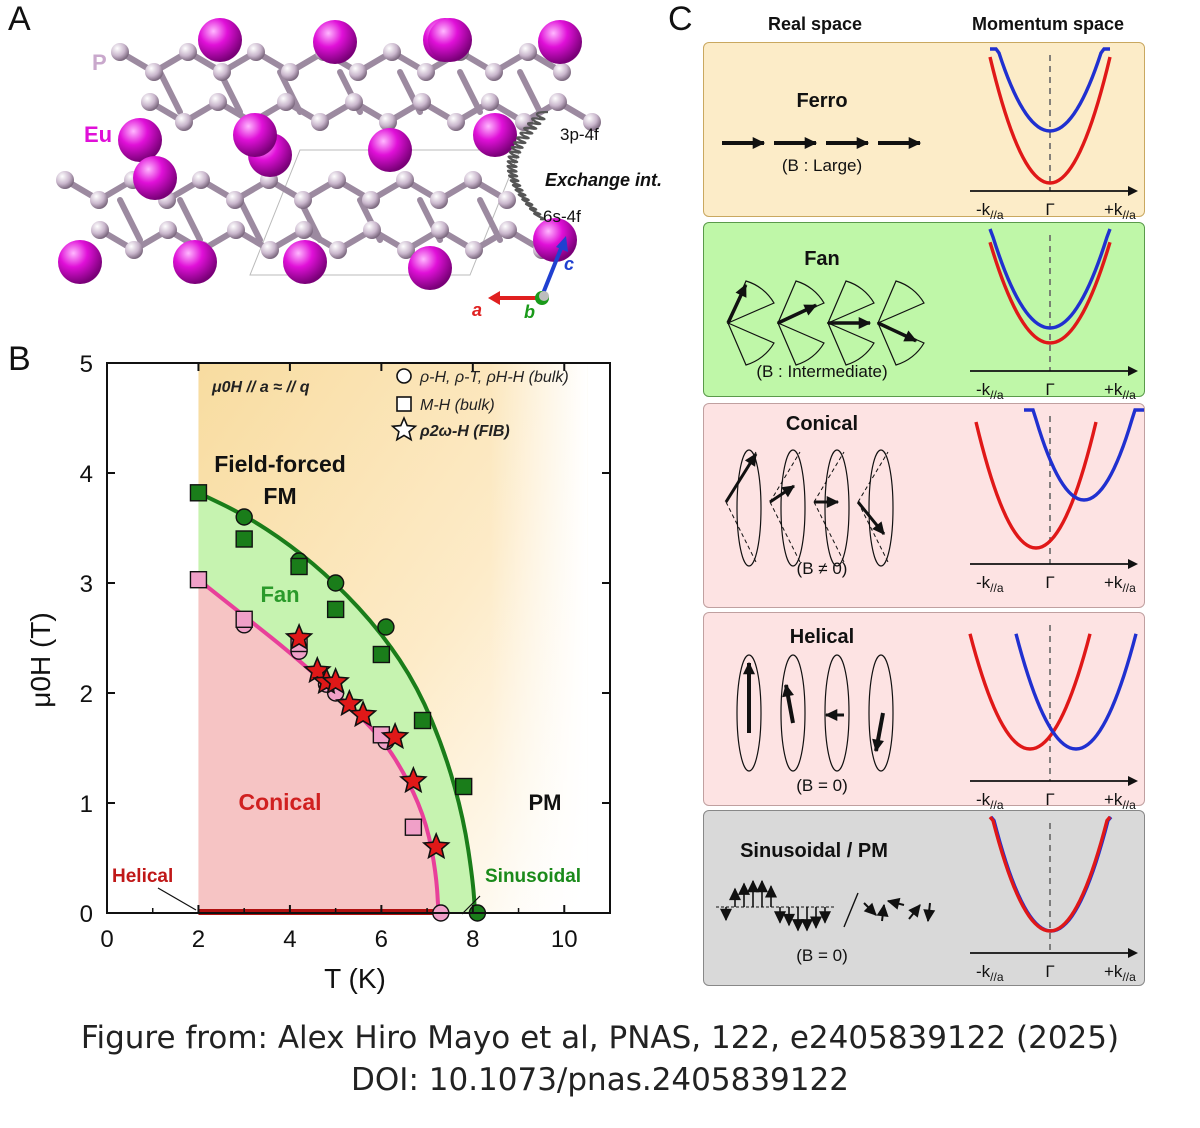  I want to click on region-label-conical: Conical, so click(279, 802).